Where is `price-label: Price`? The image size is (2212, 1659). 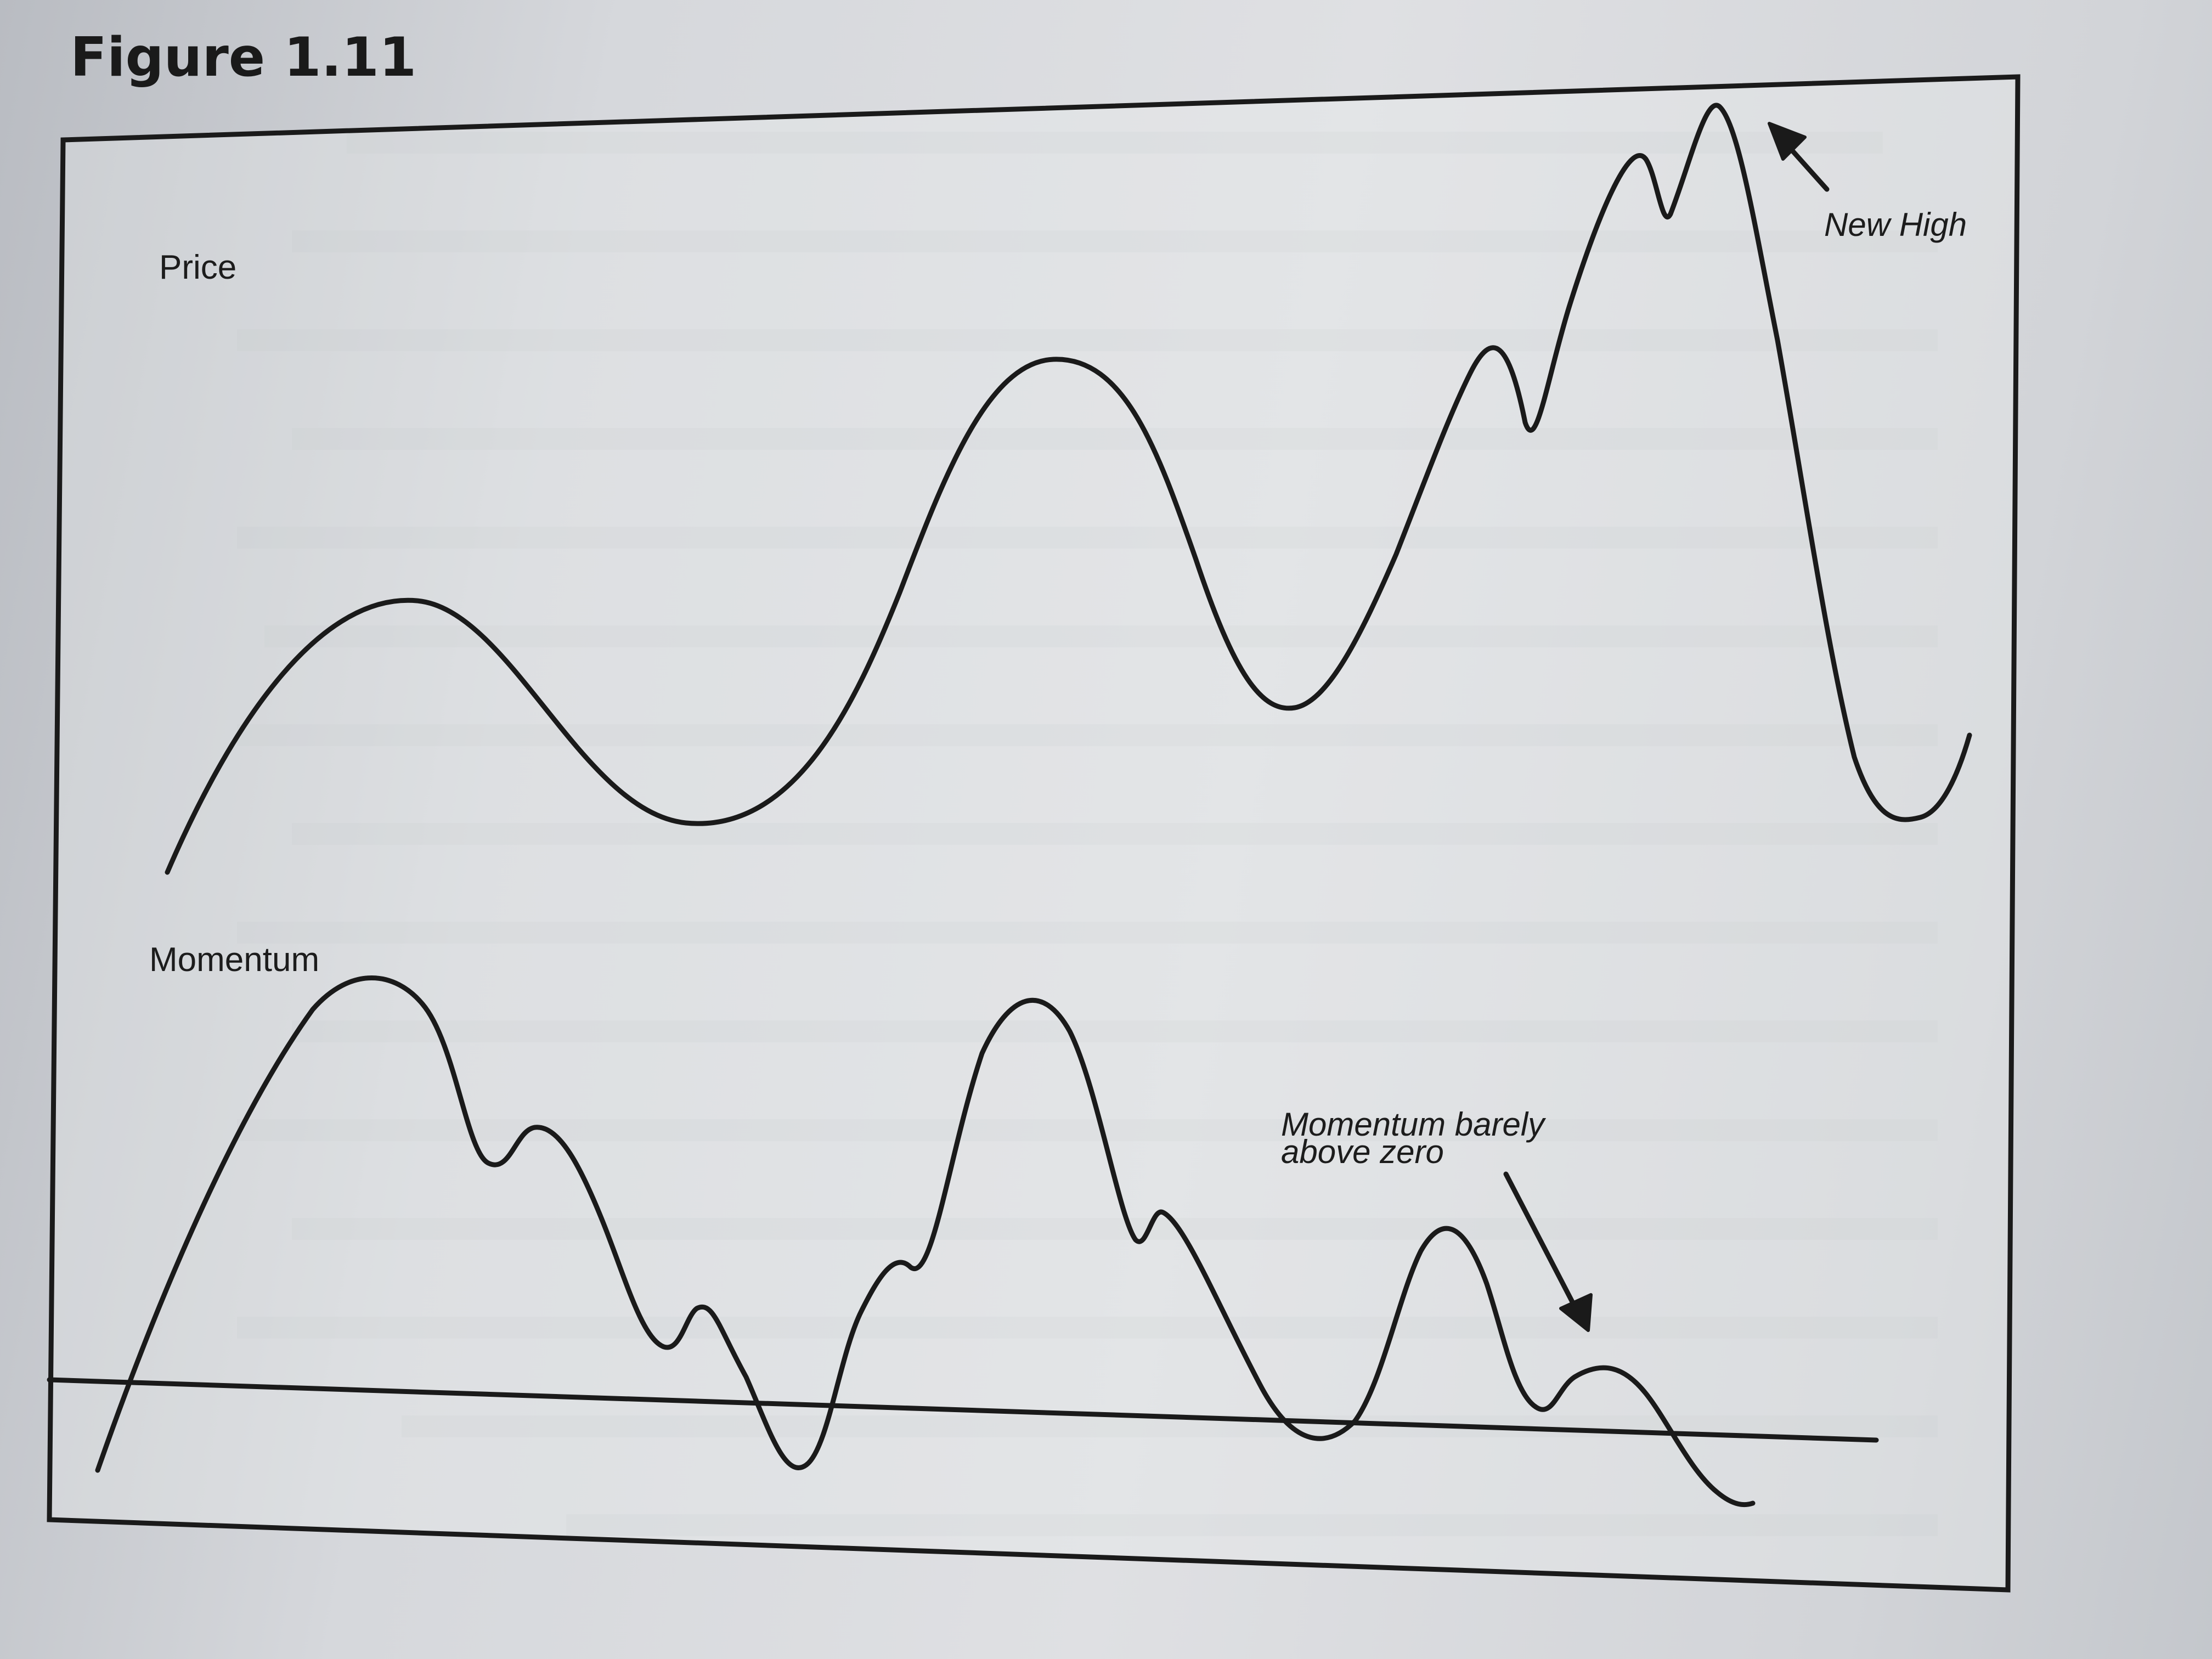
price-label: Price is located at coordinates (198, 267).